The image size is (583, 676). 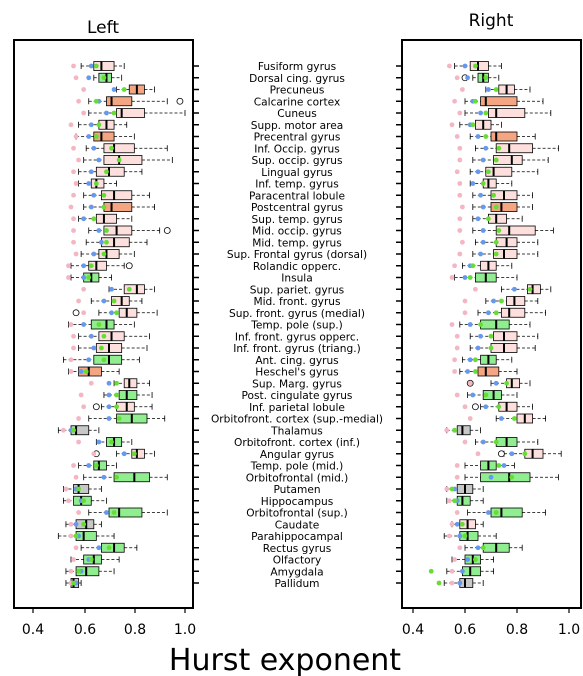 I want to click on region-label: Inf. front. gyrus (triang.), so click(x=296, y=349).